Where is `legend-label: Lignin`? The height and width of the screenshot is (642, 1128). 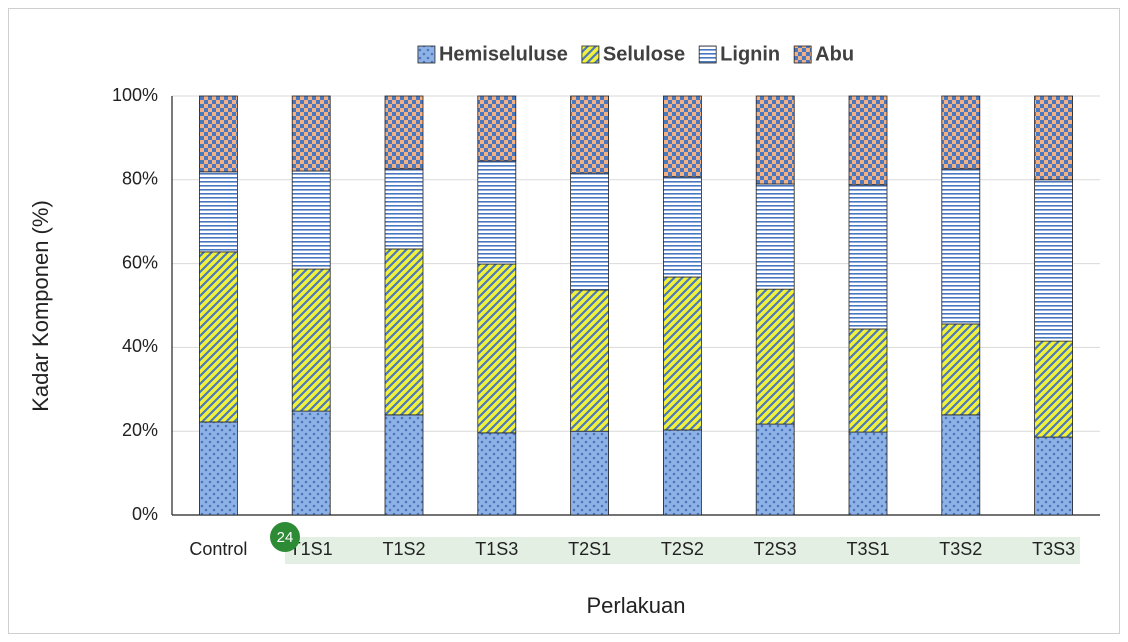
legend-label: Lignin is located at coordinates (750, 54).